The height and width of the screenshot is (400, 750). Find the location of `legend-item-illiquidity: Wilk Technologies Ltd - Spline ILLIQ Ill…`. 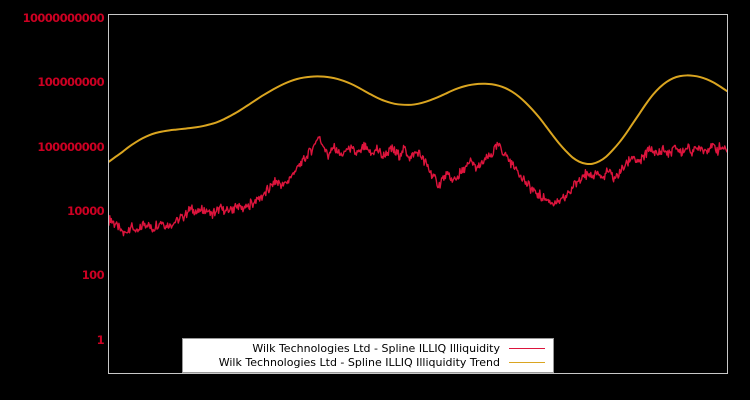

legend-item-illiquidity: Wilk Technologies Ltd - Spline ILLIQ Ill… is located at coordinates (368, 348).